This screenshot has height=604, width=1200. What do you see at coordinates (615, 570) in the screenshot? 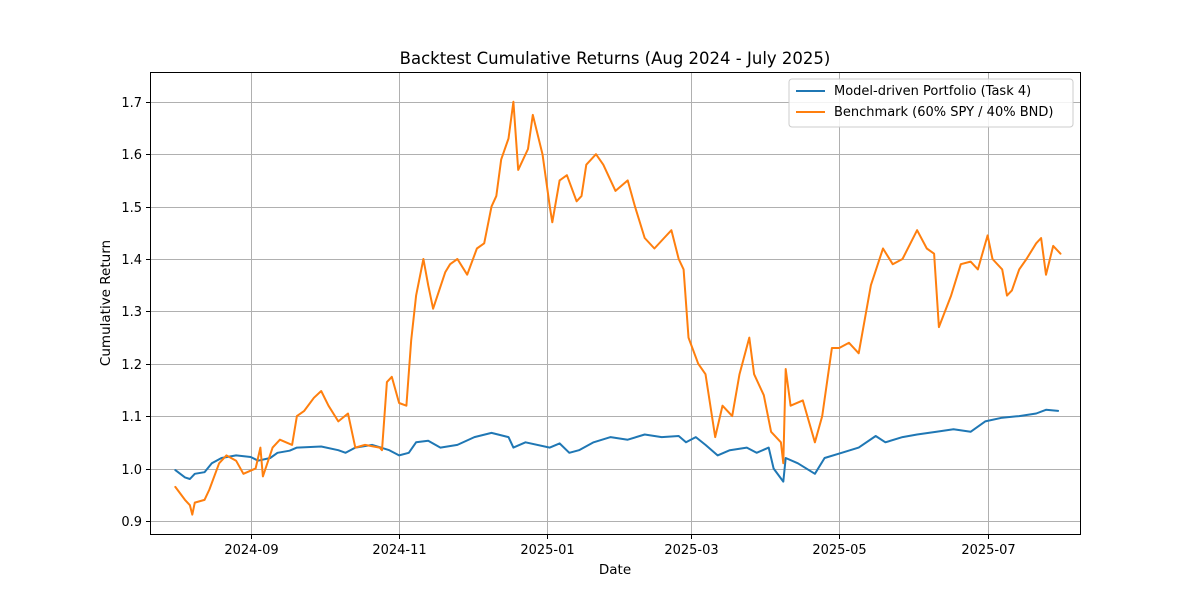
I see `x-axis-label: Date` at bounding box center [615, 570].